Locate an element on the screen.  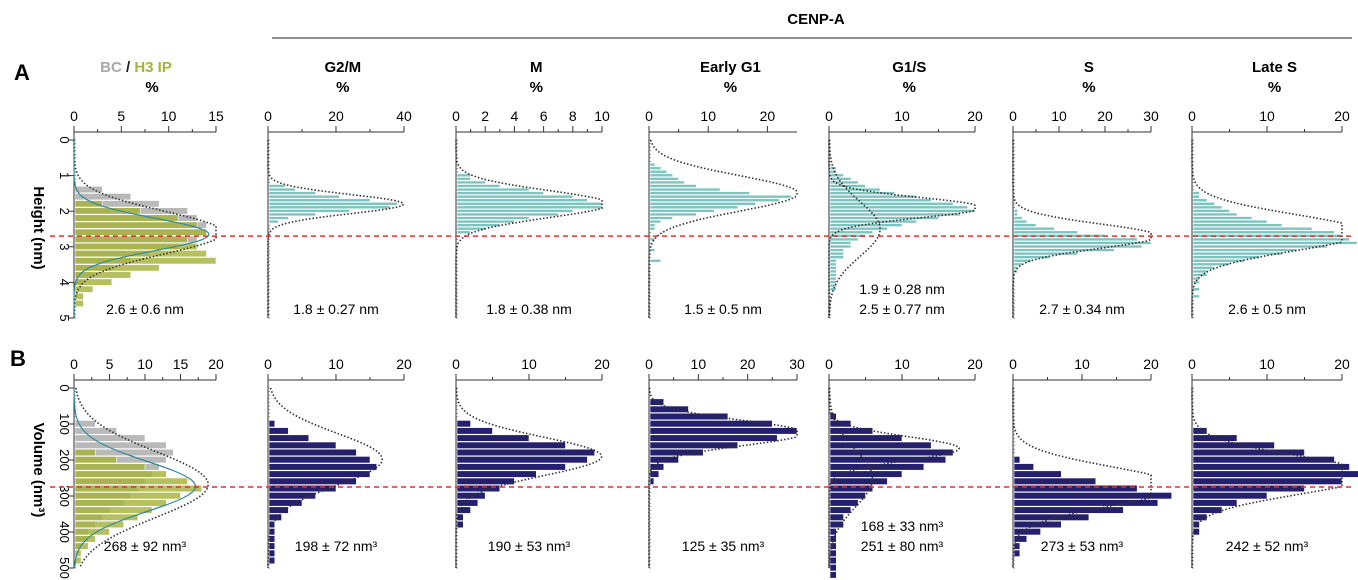
y-tick-label: 500 is located at coordinates (64, 568).